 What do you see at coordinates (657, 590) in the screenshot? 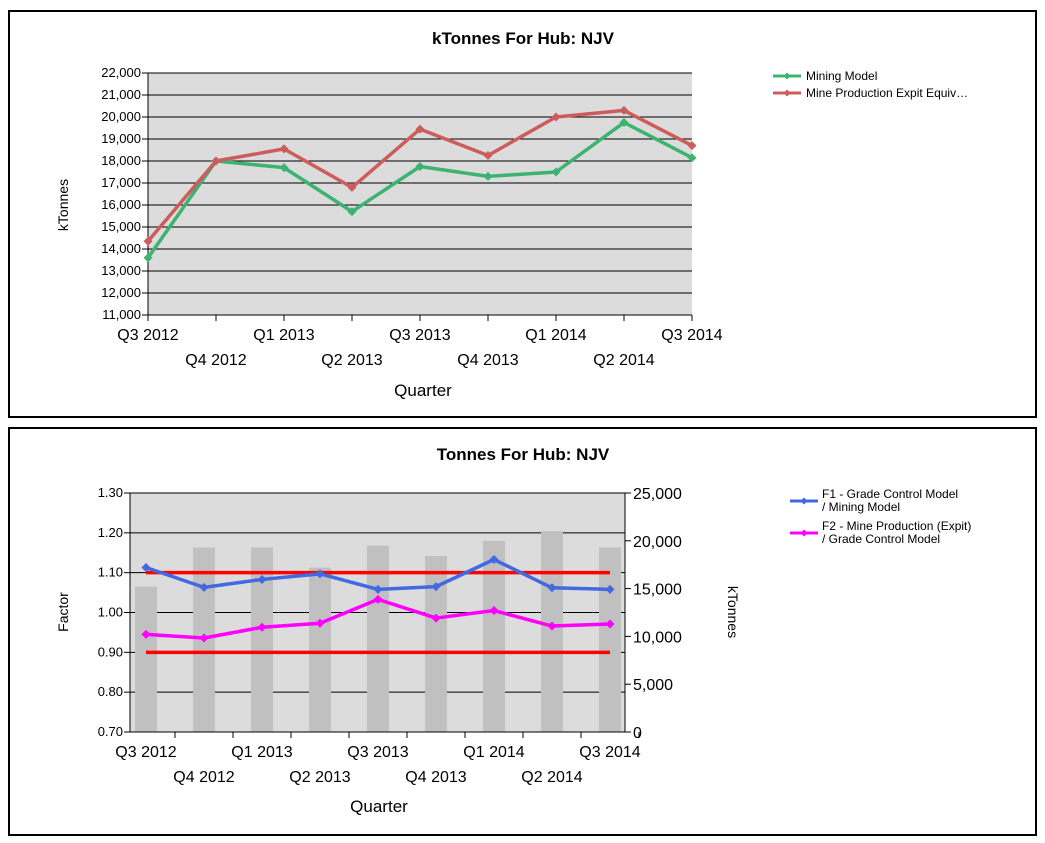
I see `y2-tick-label: 15,000` at bounding box center [657, 590].